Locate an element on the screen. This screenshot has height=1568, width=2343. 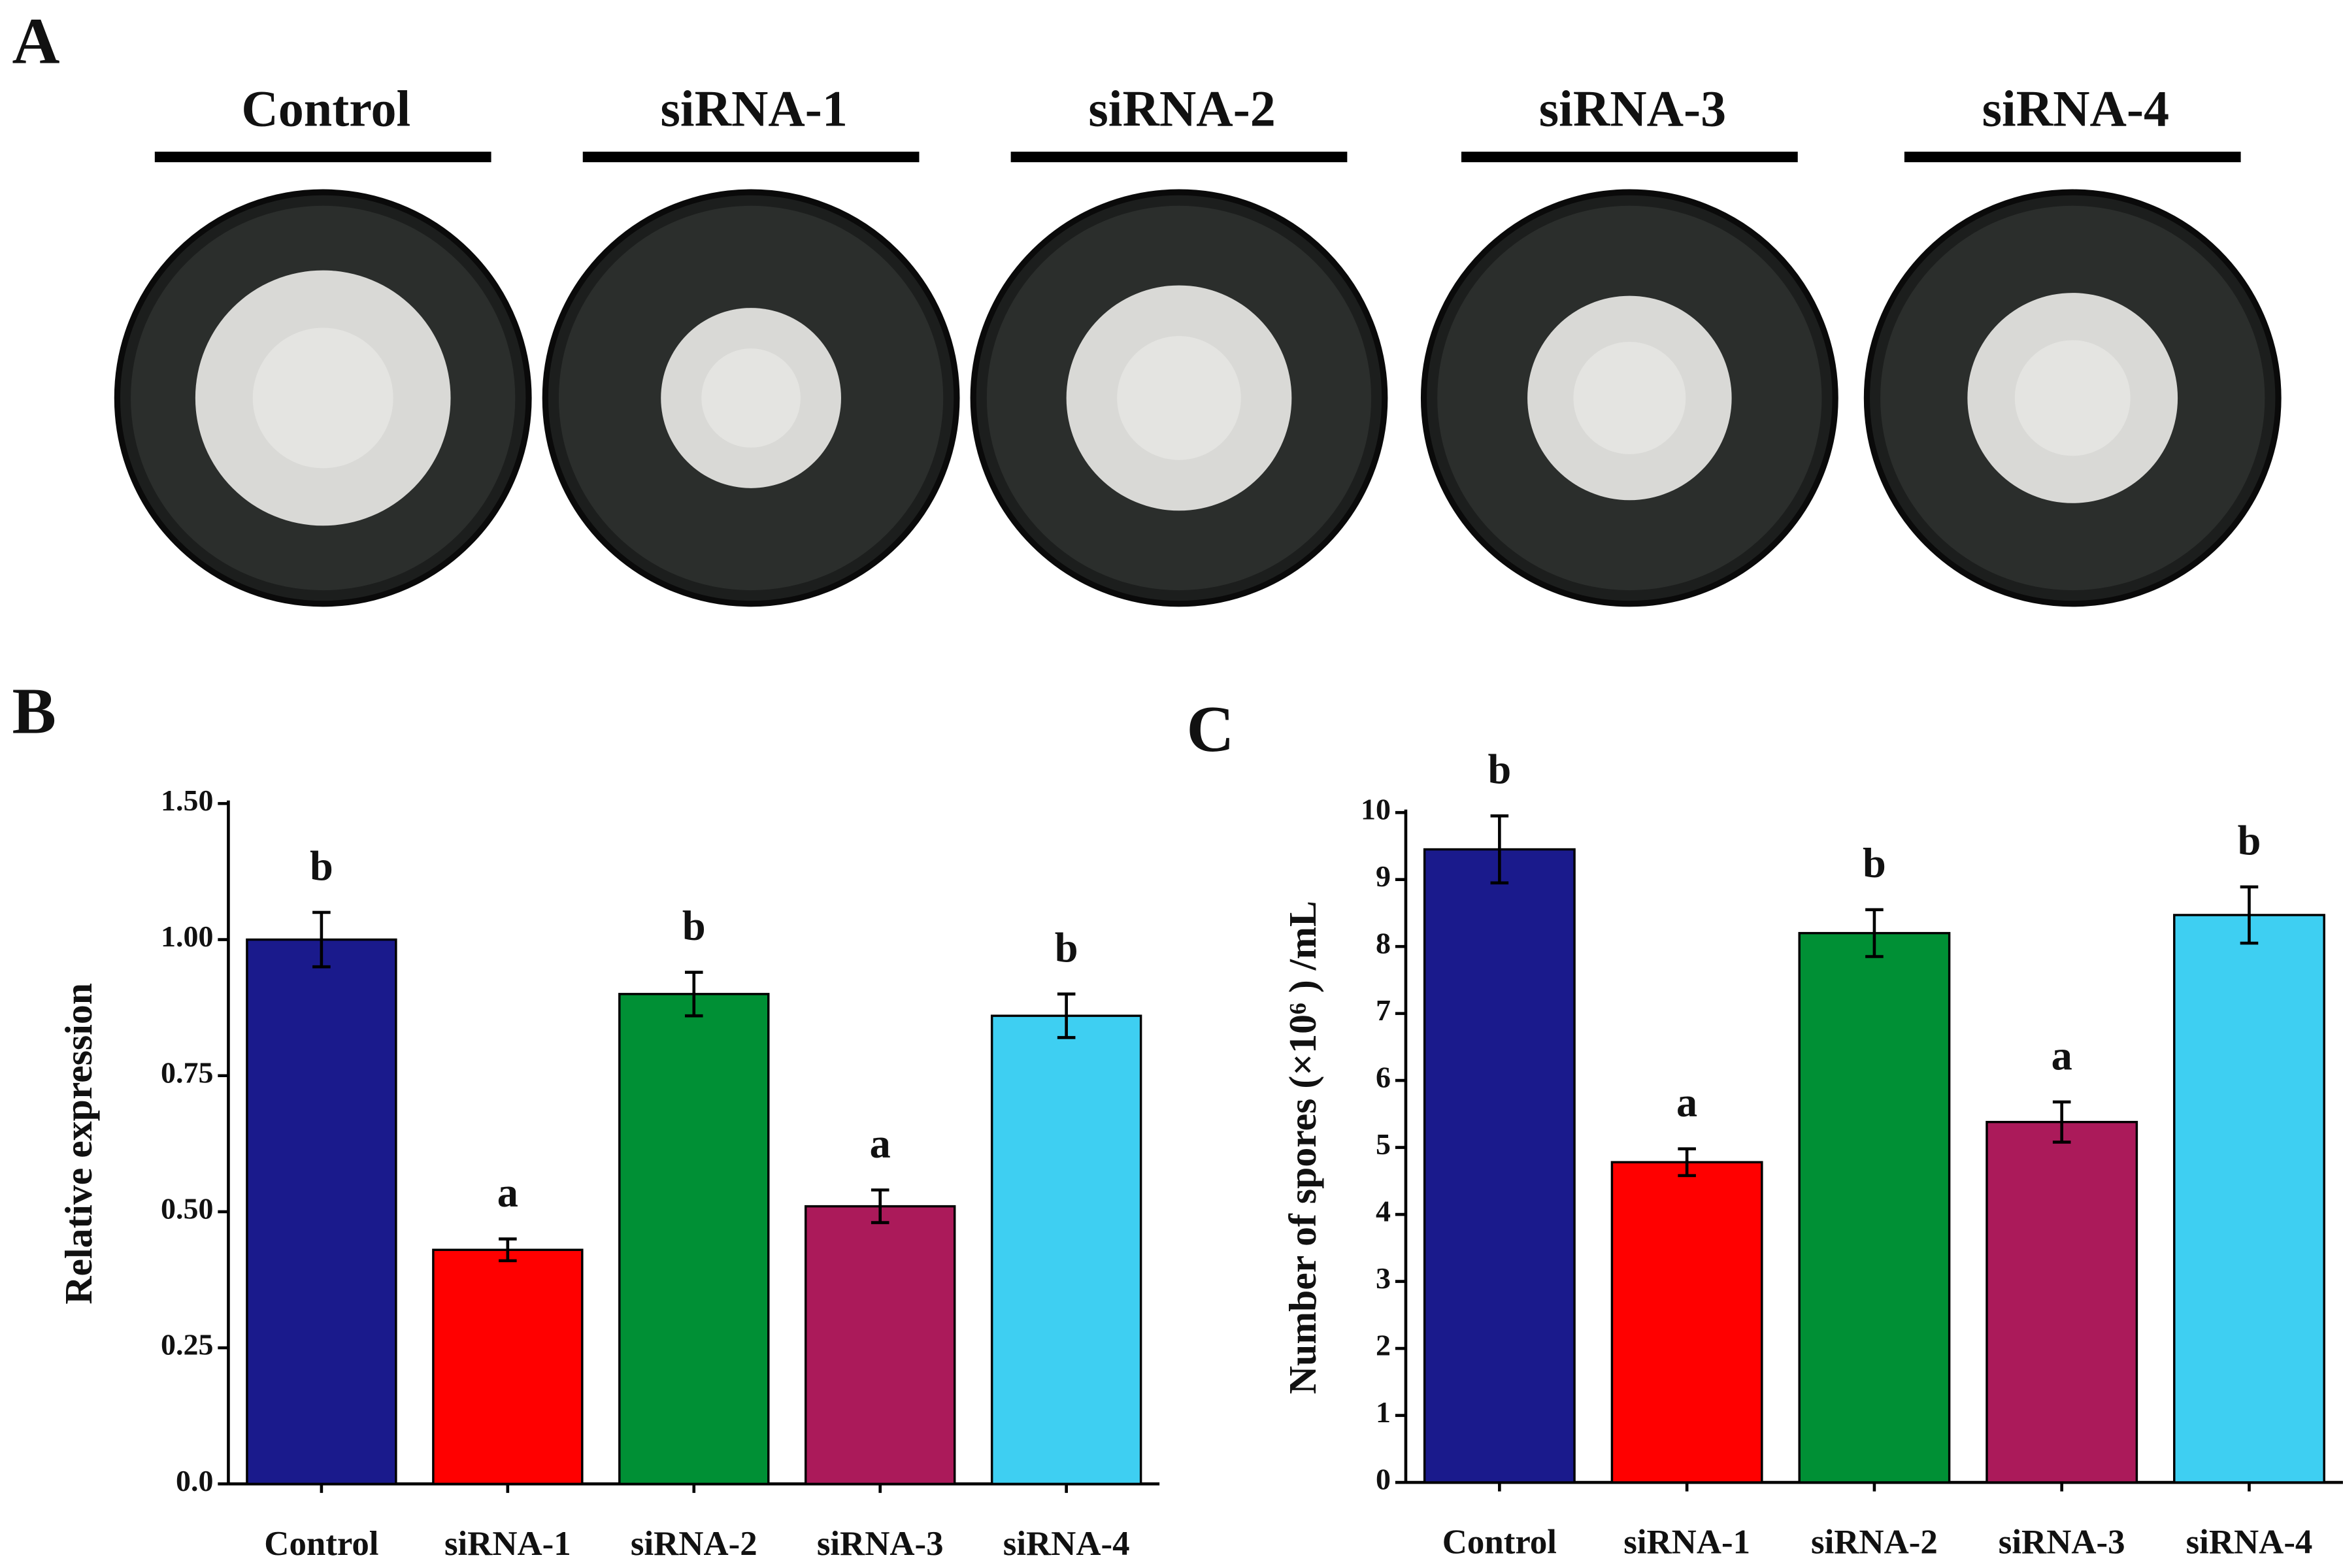
y-tick-label: 3 is located at coordinates (1383, 1278).